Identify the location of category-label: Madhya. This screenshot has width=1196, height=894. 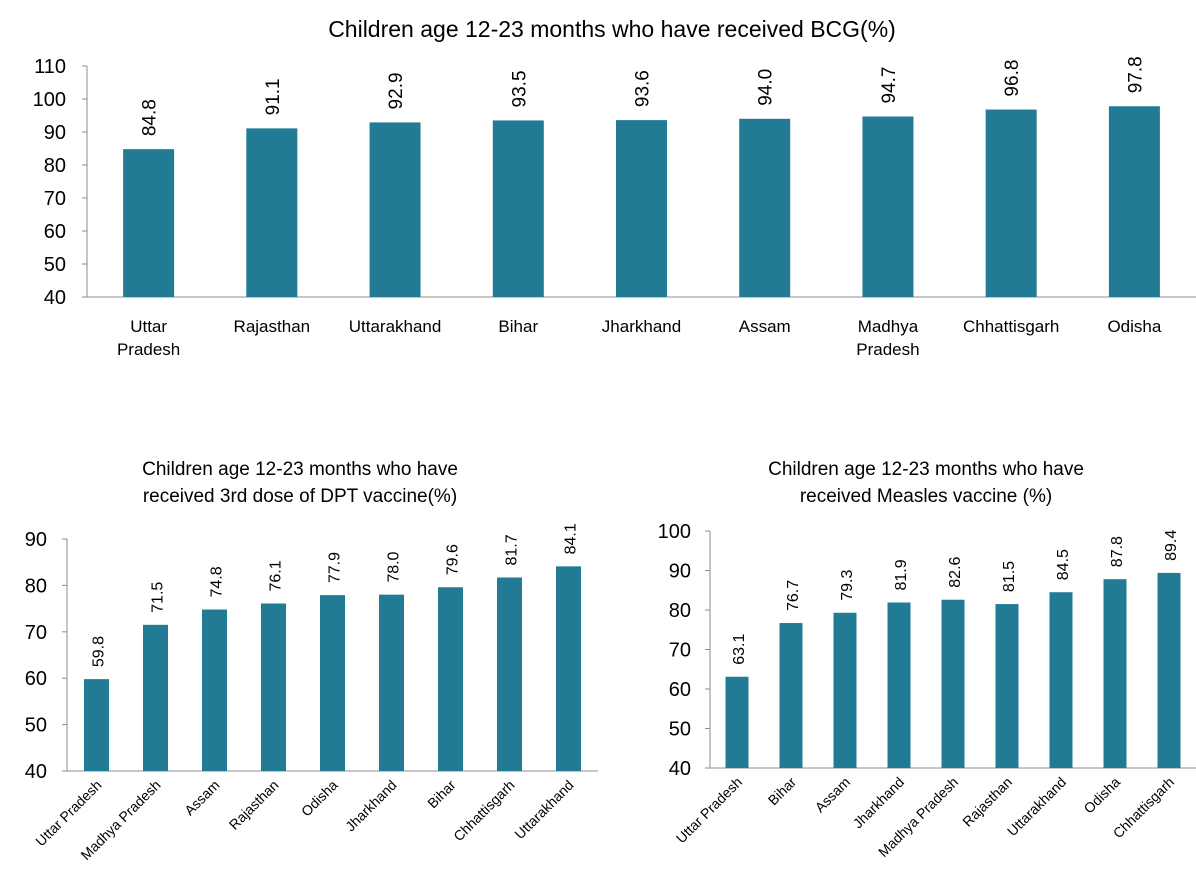
(888, 326).